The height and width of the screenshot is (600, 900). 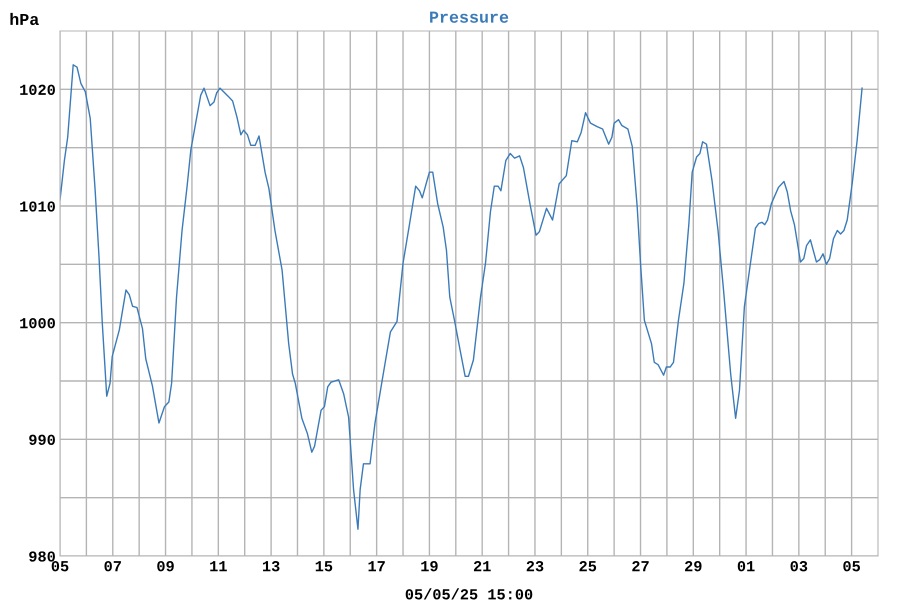 I want to click on y-tick-label: 1000, so click(x=37, y=323).